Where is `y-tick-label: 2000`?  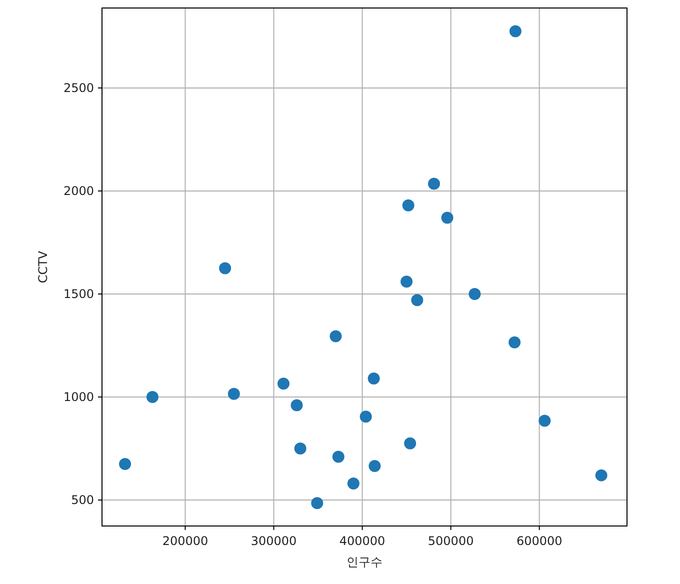 y-tick-label: 2000 is located at coordinates (78, 191).